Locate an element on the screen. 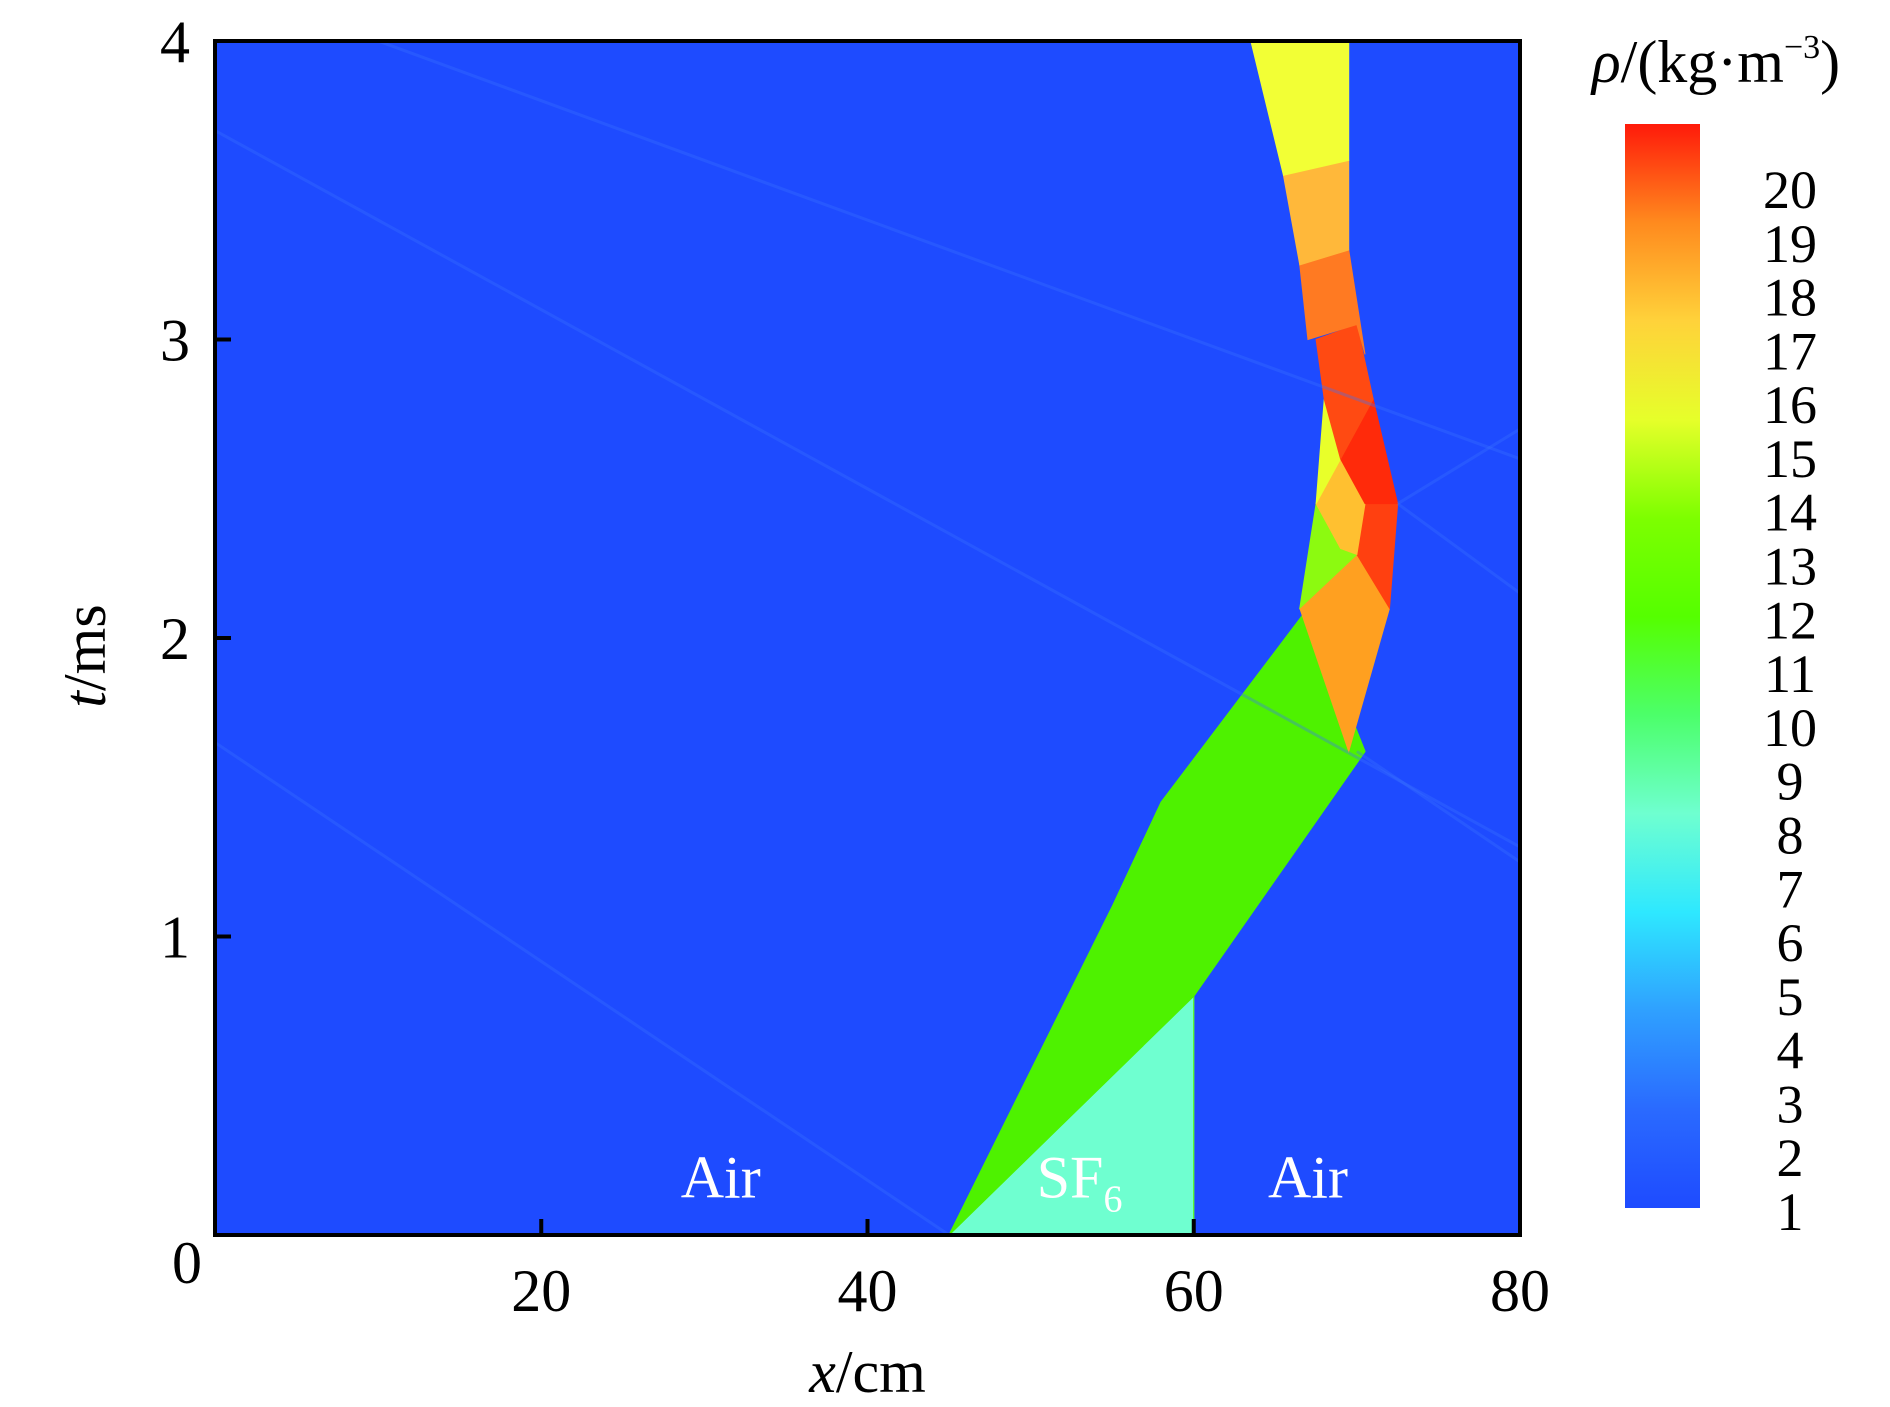 This screenshot has height=1407, width=1890. colorbar-tick-label: 16 is located at coordinates (1790, 405).